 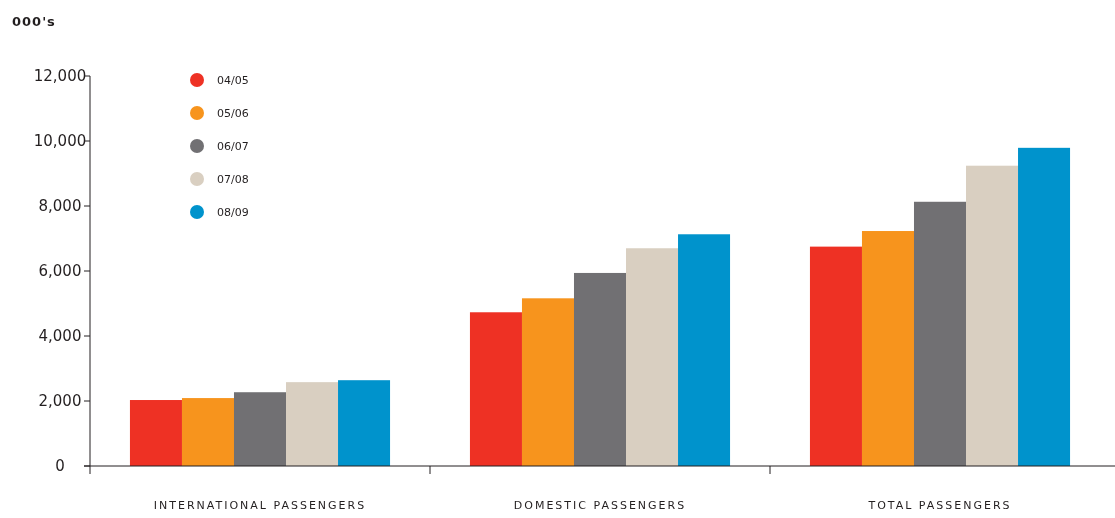 I want to click on y-axis-title: 000's, so click(x=34, y=21).